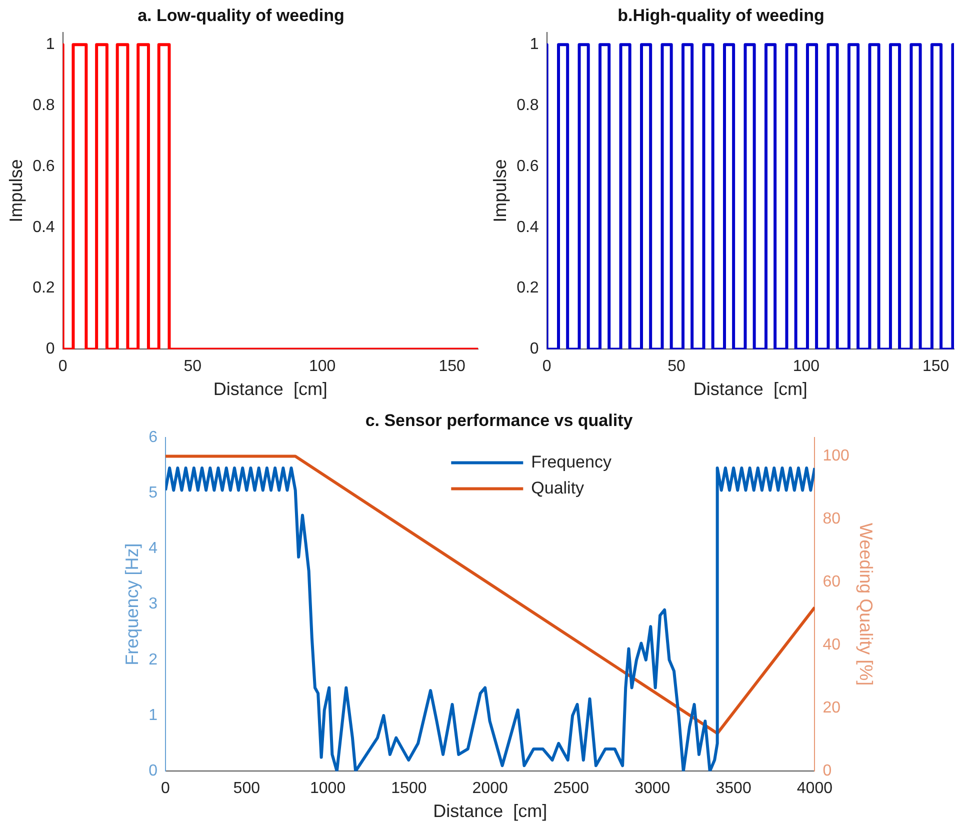 The width and height of the screenshot is (958, 827). Describe the element at coordinates (734, 789) in the screenshot. I see `x-tick-label: 3500` at that location.